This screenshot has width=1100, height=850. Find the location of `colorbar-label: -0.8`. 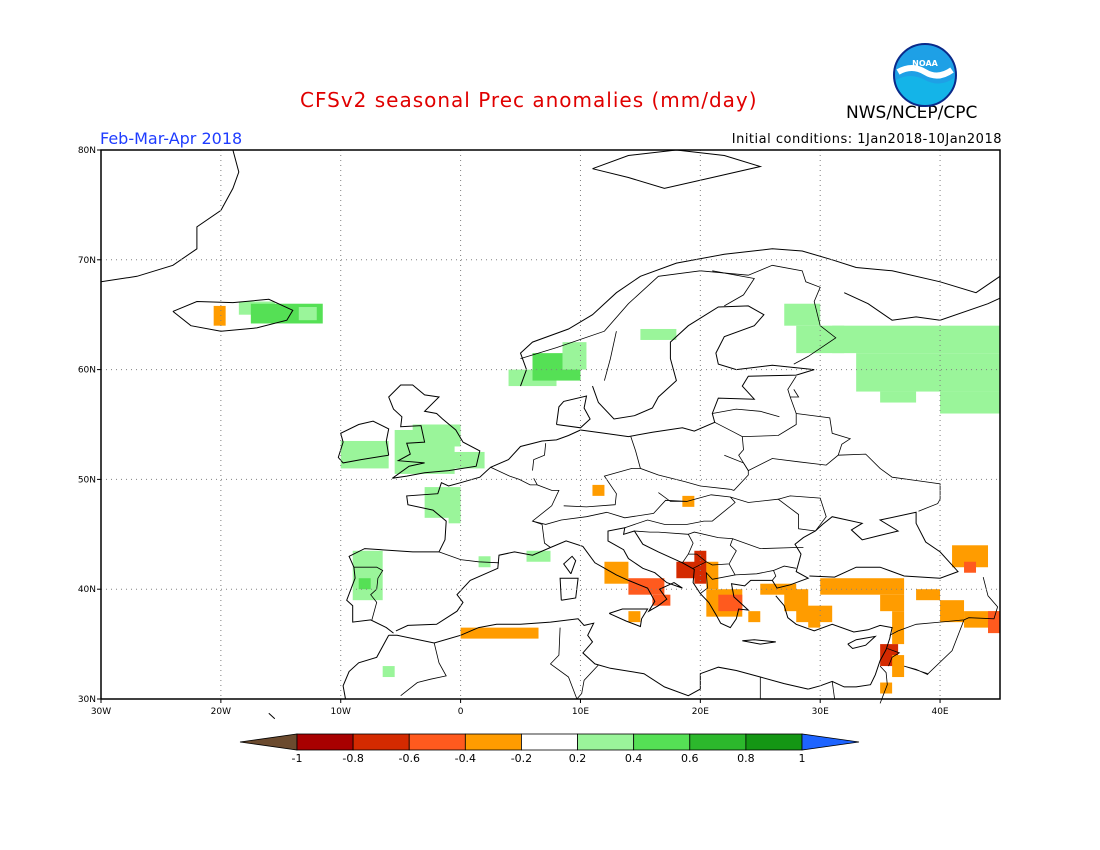

colorbar-label: -0.8 is located at coordinates (352, 758).